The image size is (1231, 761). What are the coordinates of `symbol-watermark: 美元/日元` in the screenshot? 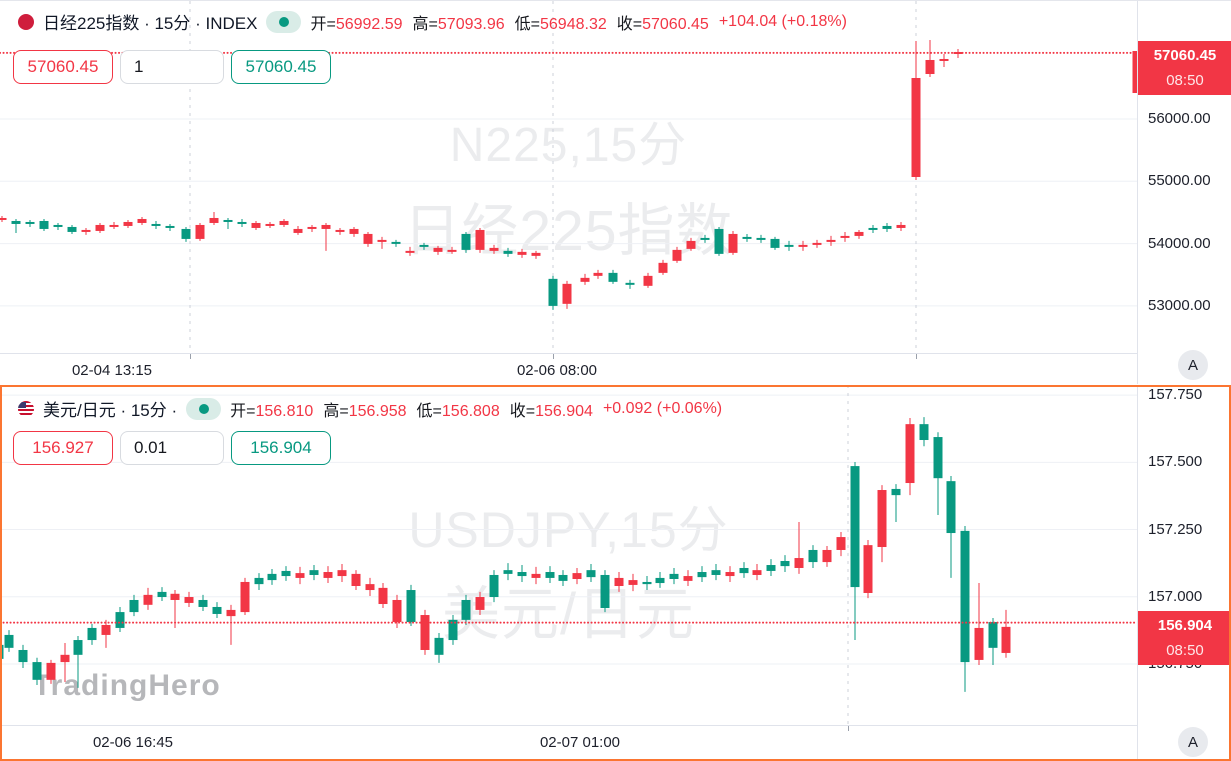 It's located at (568, 614).